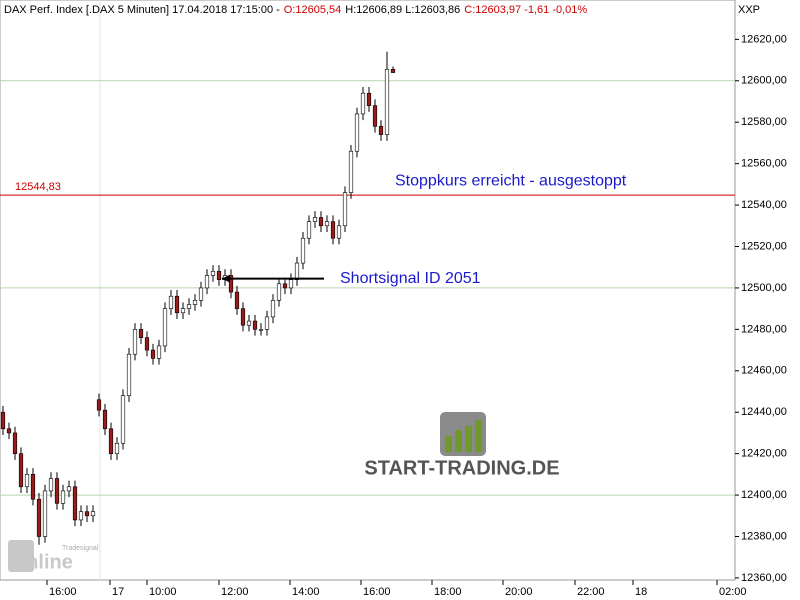 The height and width of the screenshot is (600, 800). What do you see at coordinates (764, 578) in the screenshot?
I see `y-tick-label: 12360,00` at bounding box center [764, 578].